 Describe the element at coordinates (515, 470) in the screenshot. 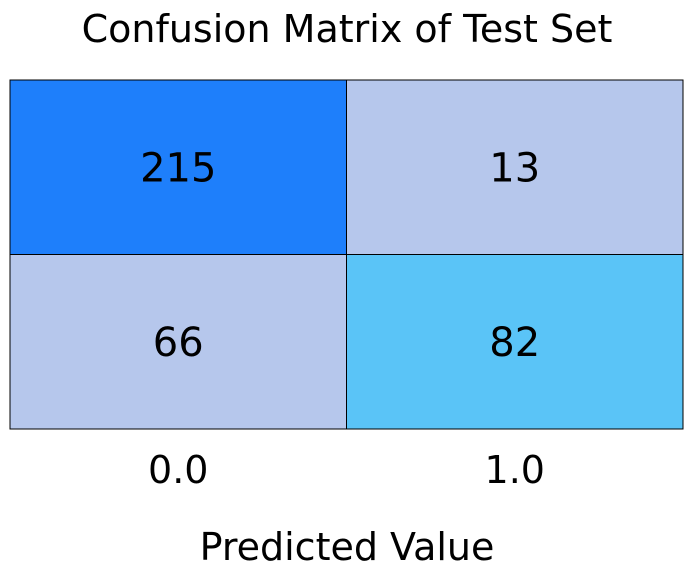

I see `x-tick-label-1: 1.0` at that location.